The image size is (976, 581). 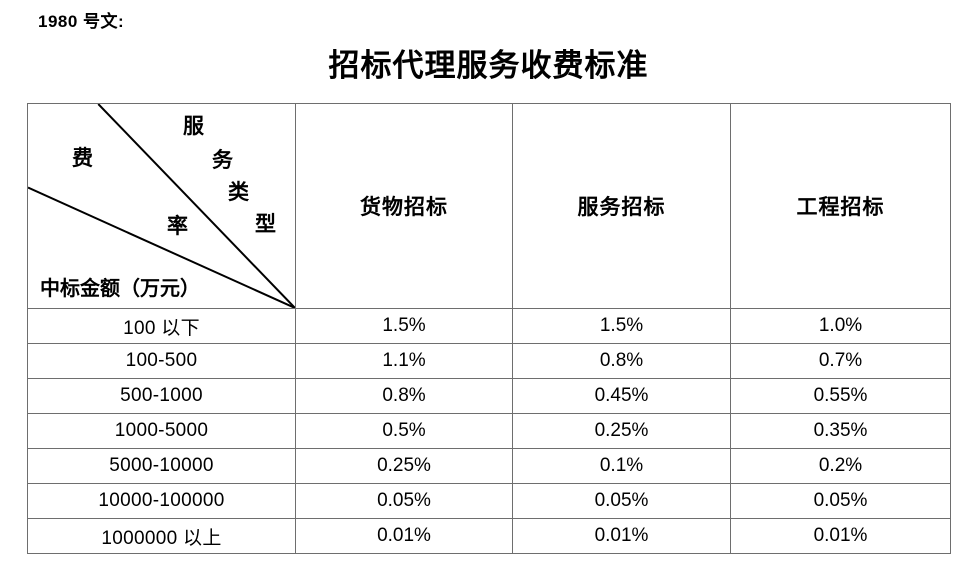 What do you see at coordinates (621, 466) in the screenshot?
I see `rate-value: 0.1%` at bounding box center [621, 466].